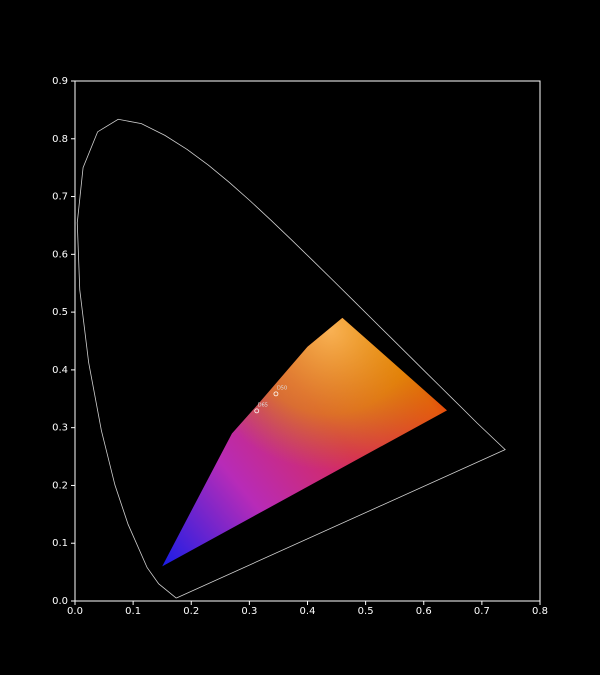 This screenshot has height=675, width=600. Describe the element at coordinates (60, 81) in the screenshot. I see `y-tick-label: 0.9` at that location.